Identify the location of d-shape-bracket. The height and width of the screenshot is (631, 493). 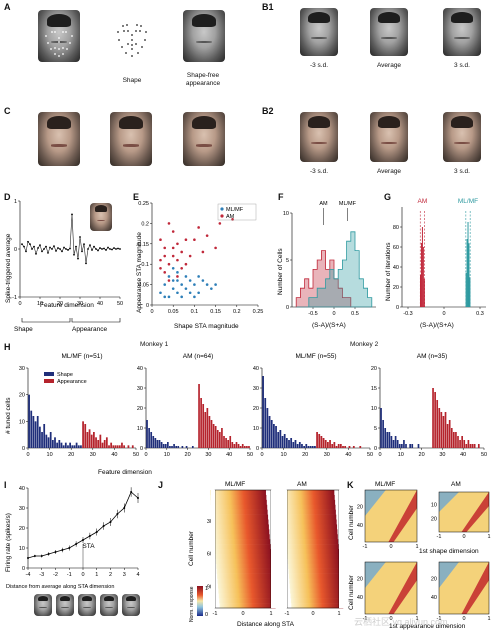
(46, 320).